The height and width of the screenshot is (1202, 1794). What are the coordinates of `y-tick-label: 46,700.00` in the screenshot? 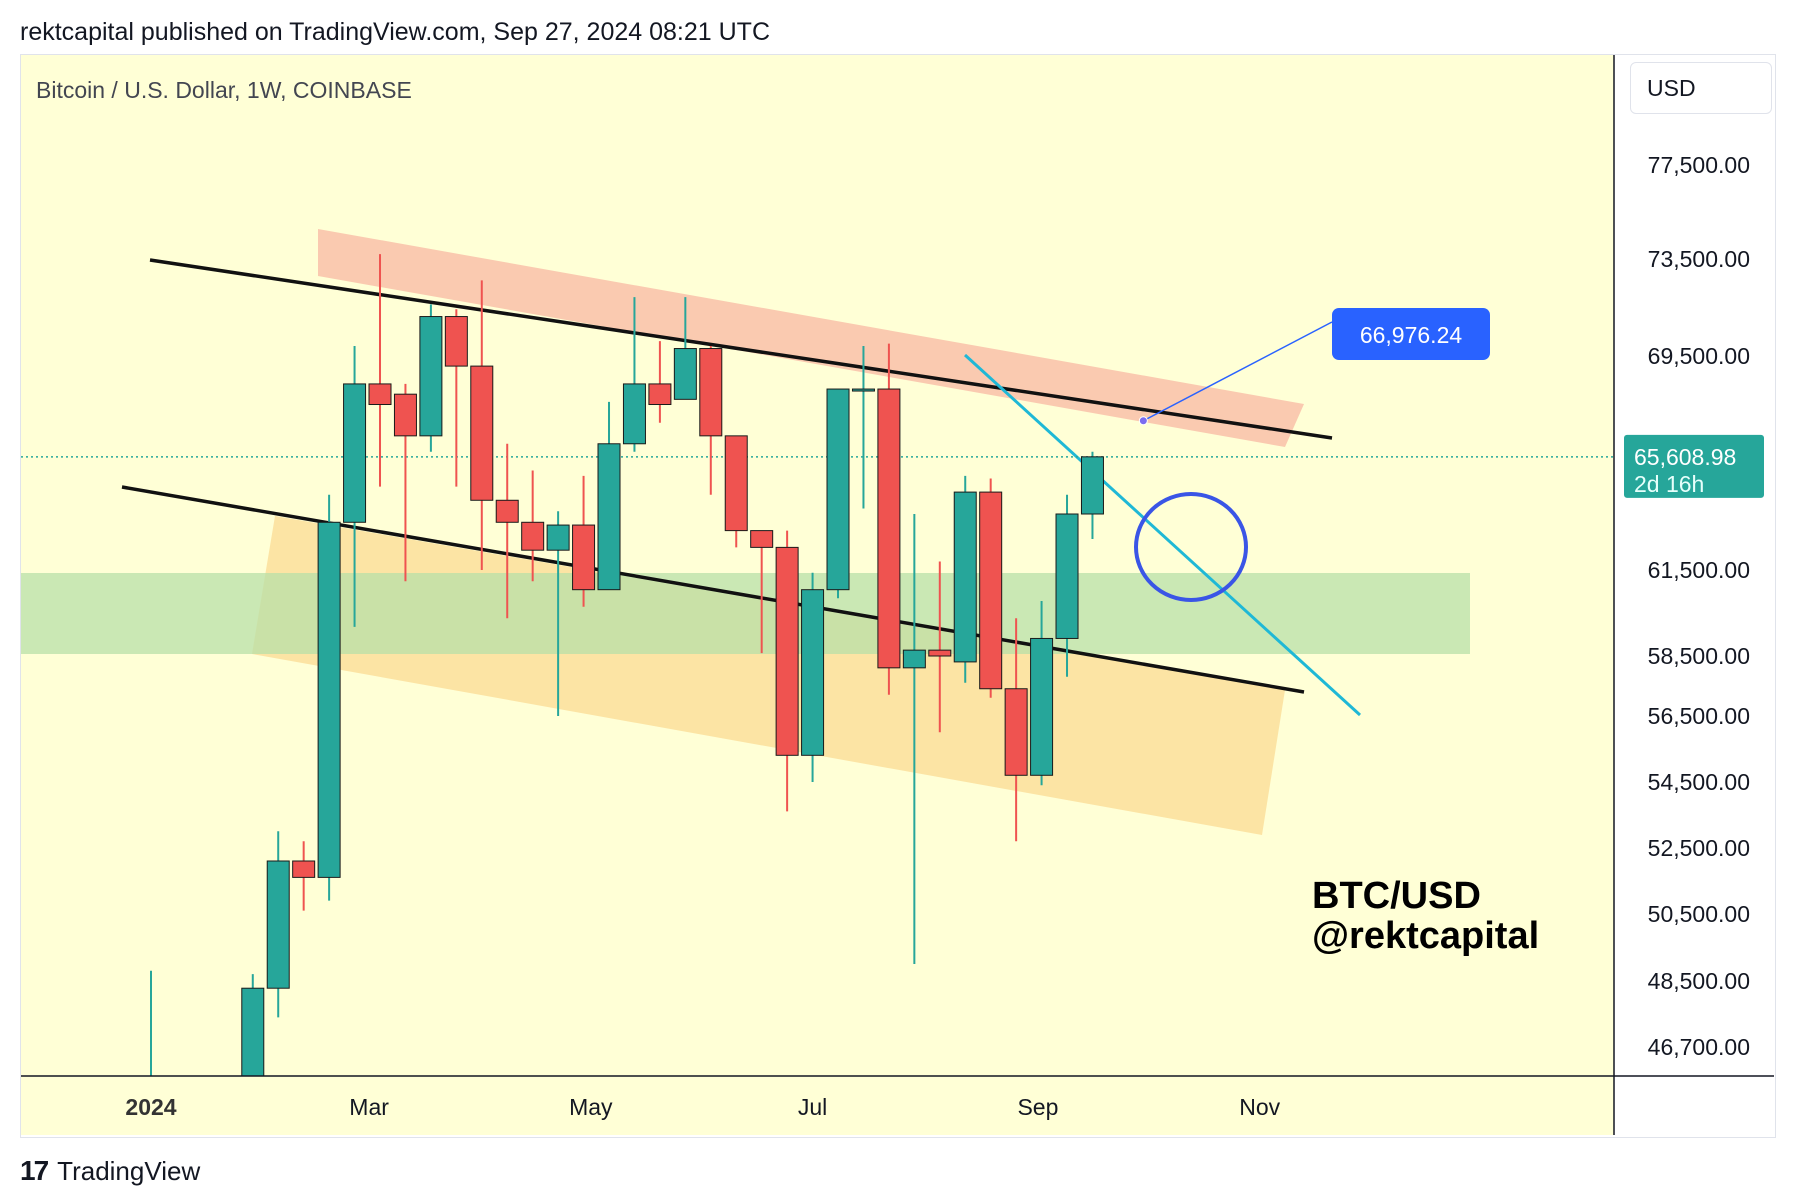 It's located at (1699, 1047).